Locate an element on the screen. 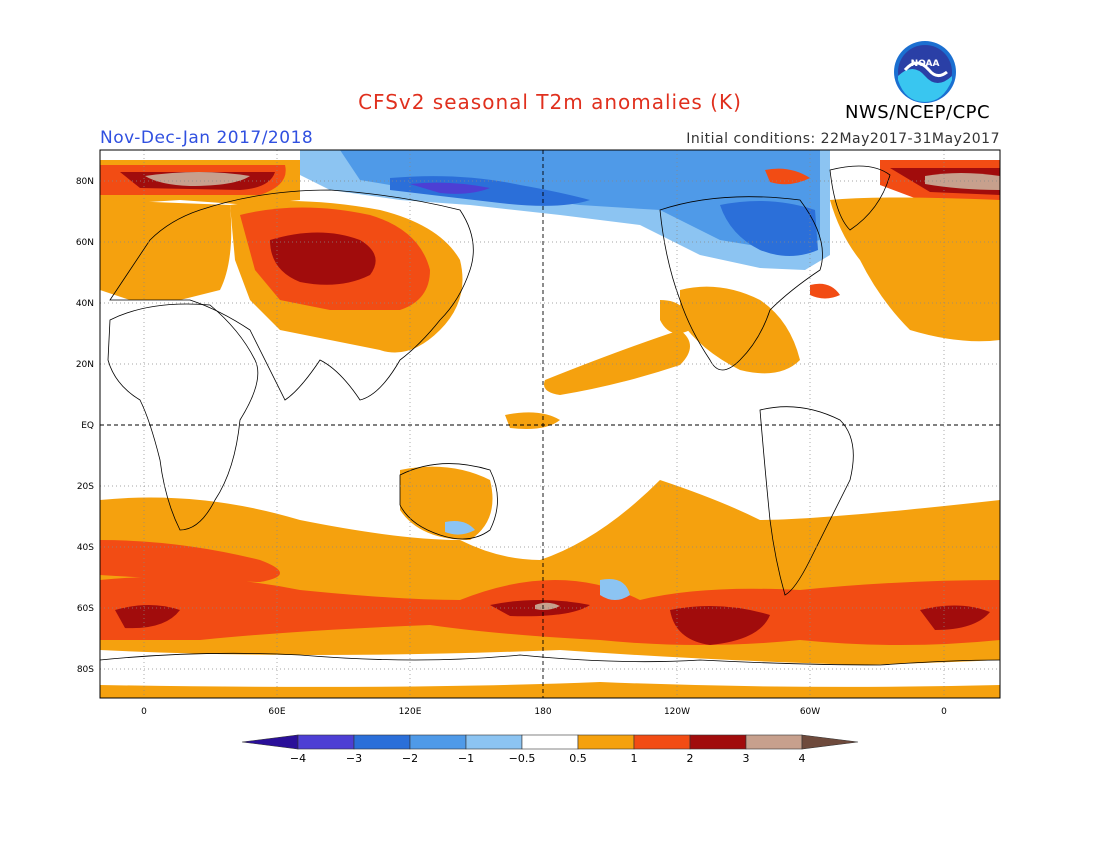  europe-warm is located at coordinates (166, 250).